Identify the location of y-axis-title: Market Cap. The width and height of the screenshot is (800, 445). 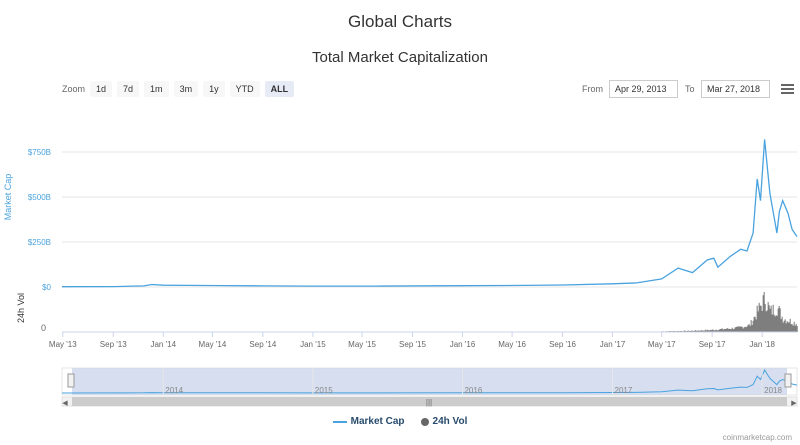
(8, 197).